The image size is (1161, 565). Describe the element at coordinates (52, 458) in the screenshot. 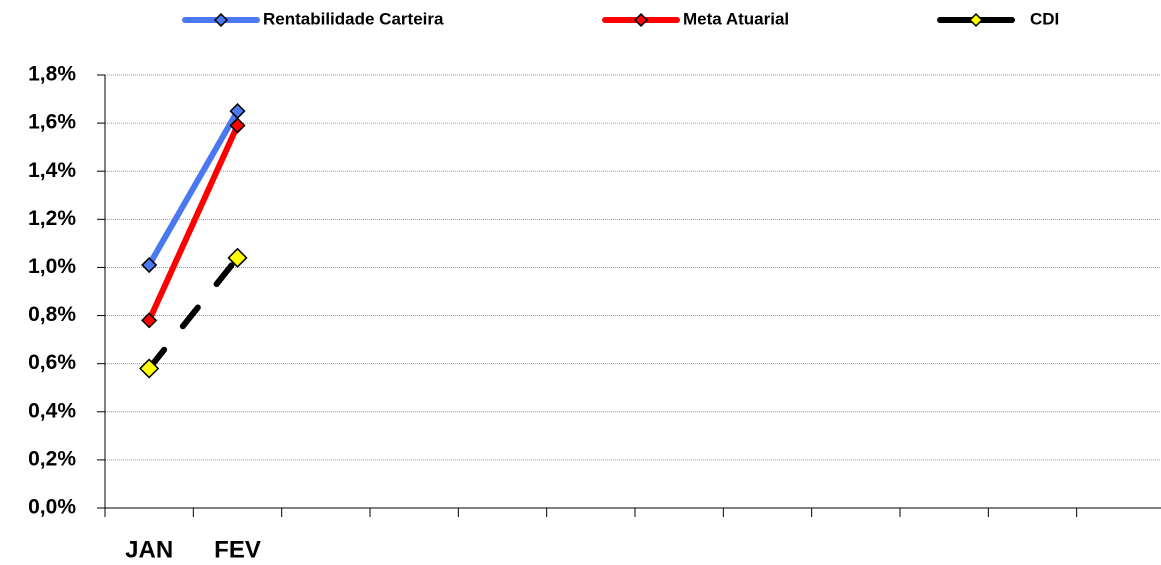

I see `y-tick-label: 0,2%` at that location.